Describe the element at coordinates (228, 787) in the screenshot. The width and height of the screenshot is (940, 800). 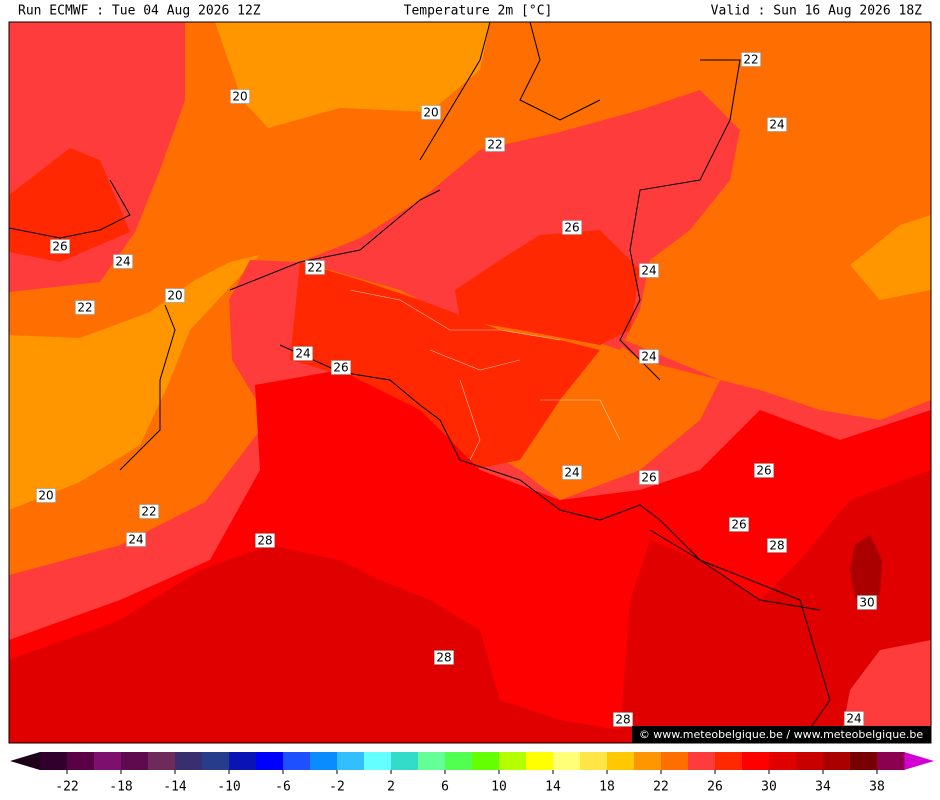
I see `colorbar-tick-label: -10` at that location.